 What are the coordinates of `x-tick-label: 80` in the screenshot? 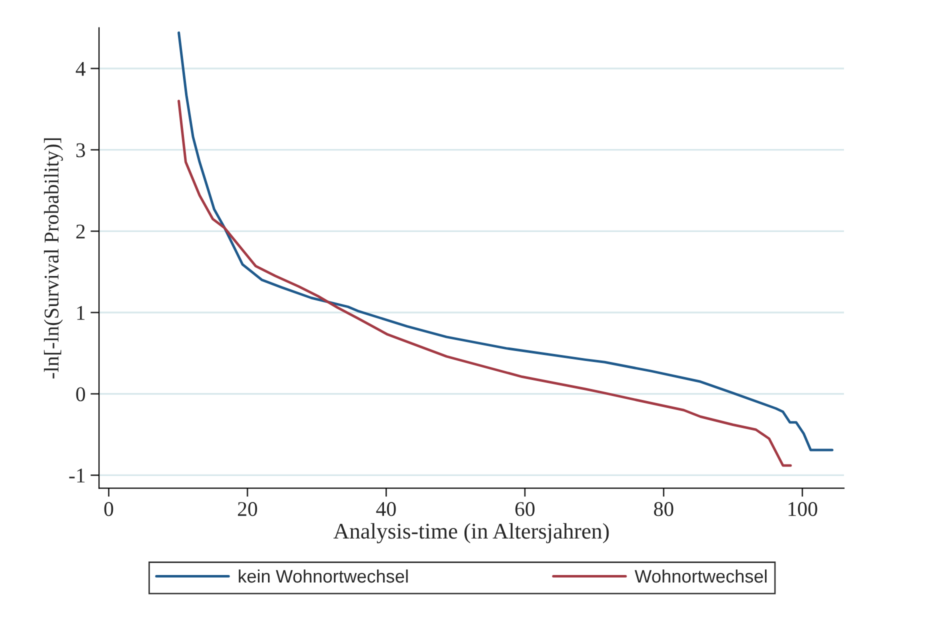 It's located at (664, 509).